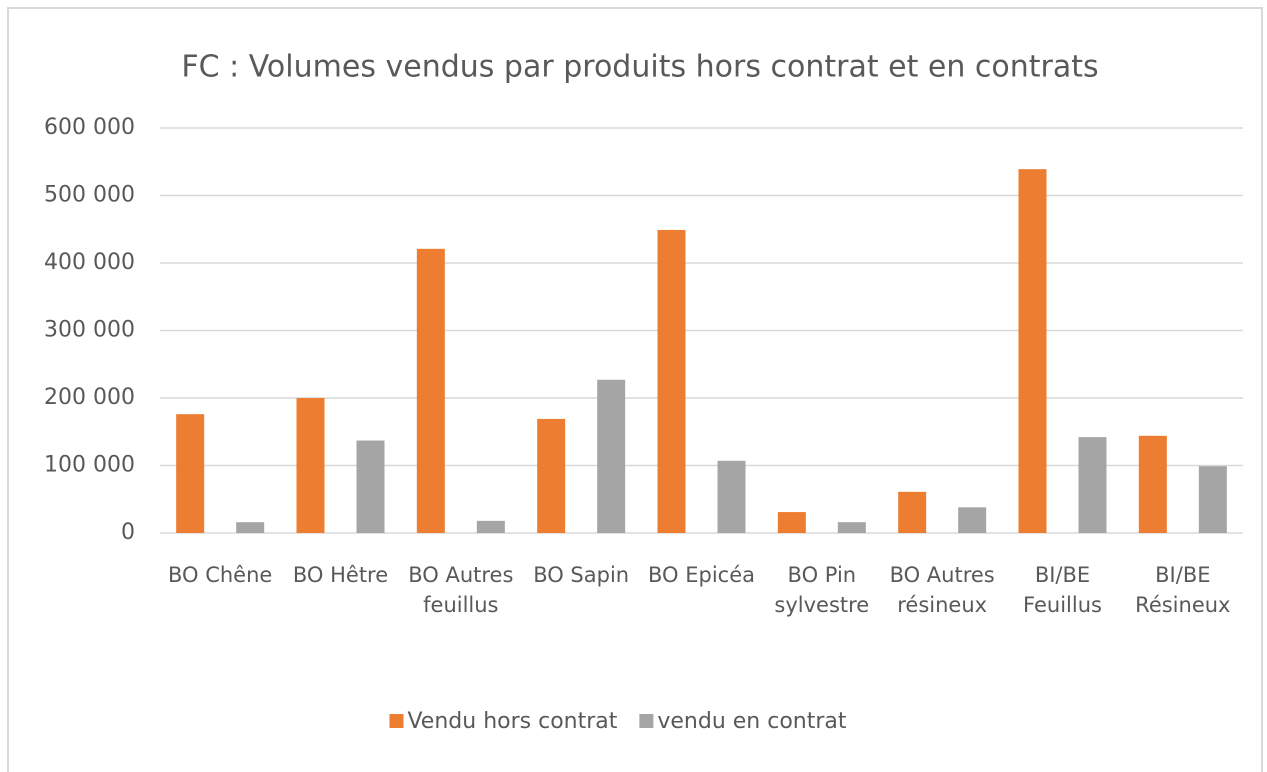  Describe the element at coordinates (581, 575) in the screenshot. I see `x-tick-label: BO Sapin` at that location.